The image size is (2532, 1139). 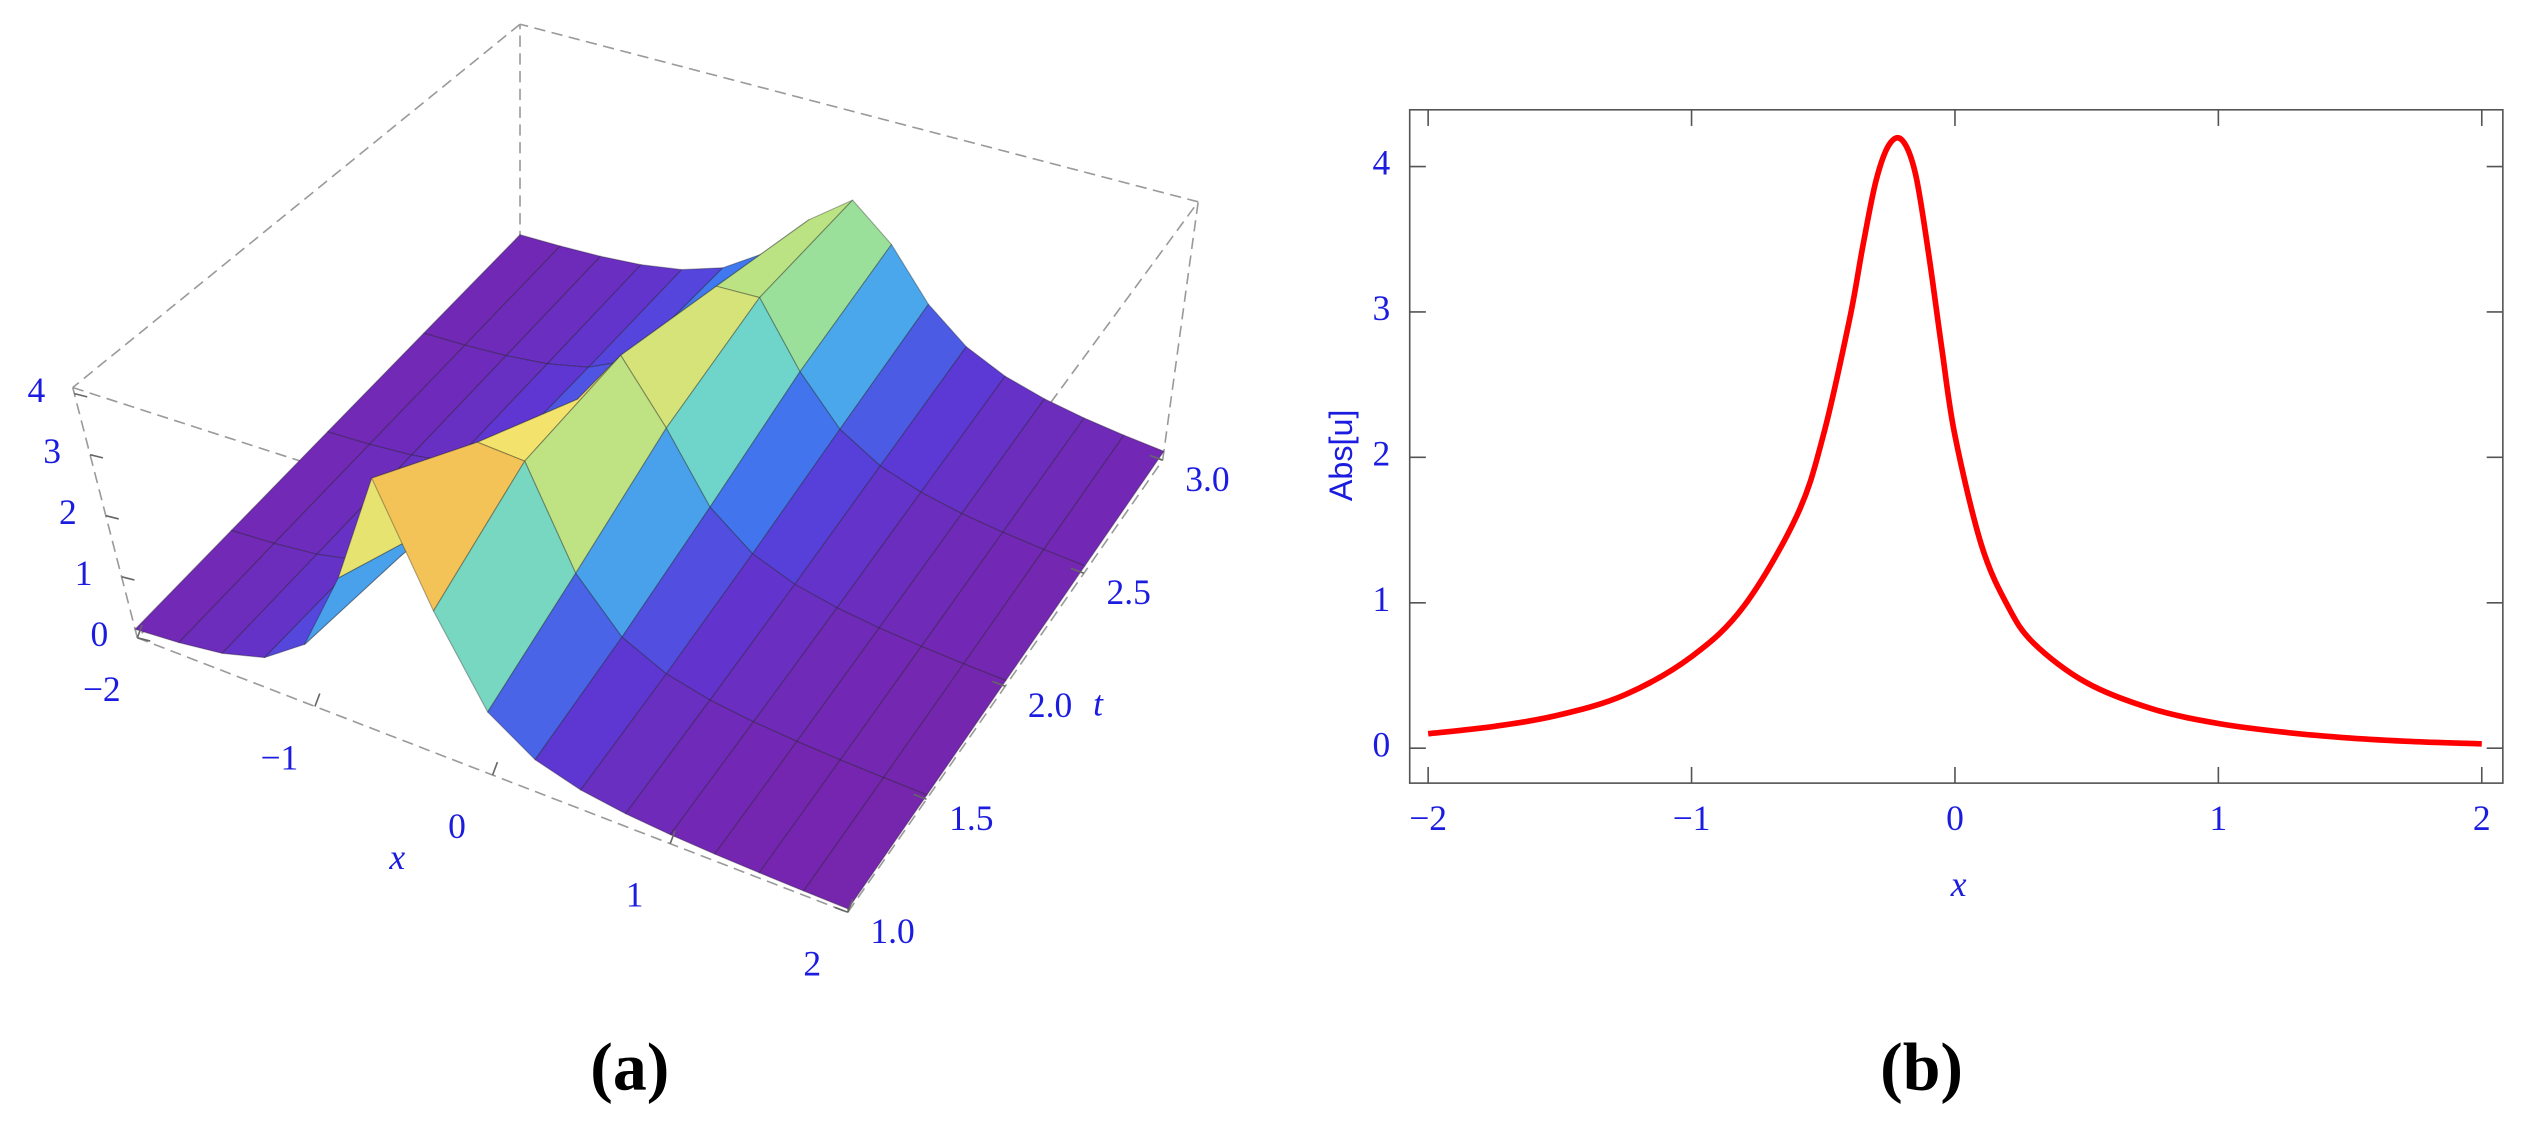 What do you see at coordinates (1382, 744) in the screenshot?
I see `y-tick-label: 0` at bounding box center [1382, 744].